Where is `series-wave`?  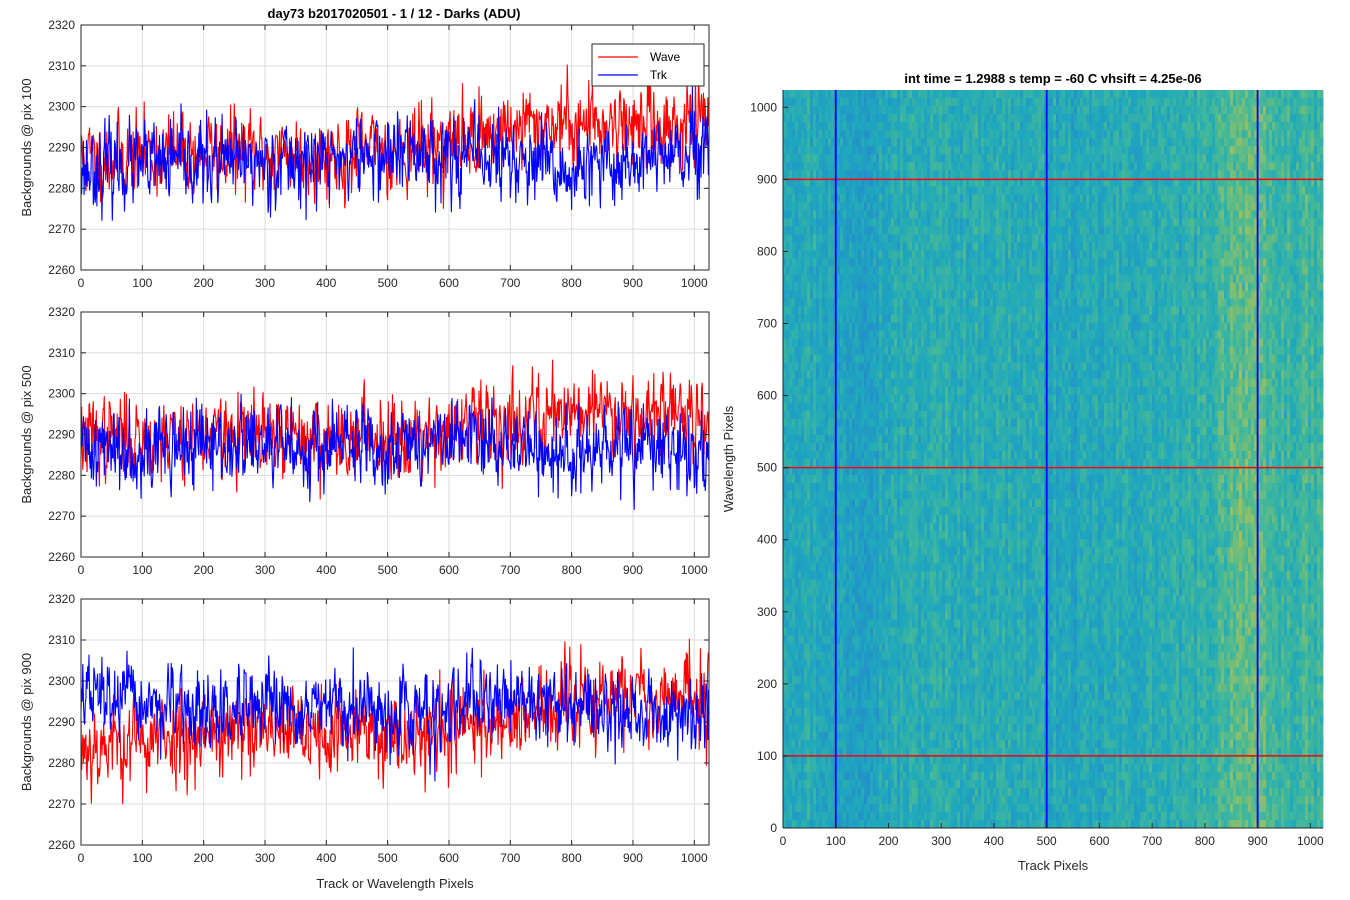
series-wave is located at coordinates (395, 429).